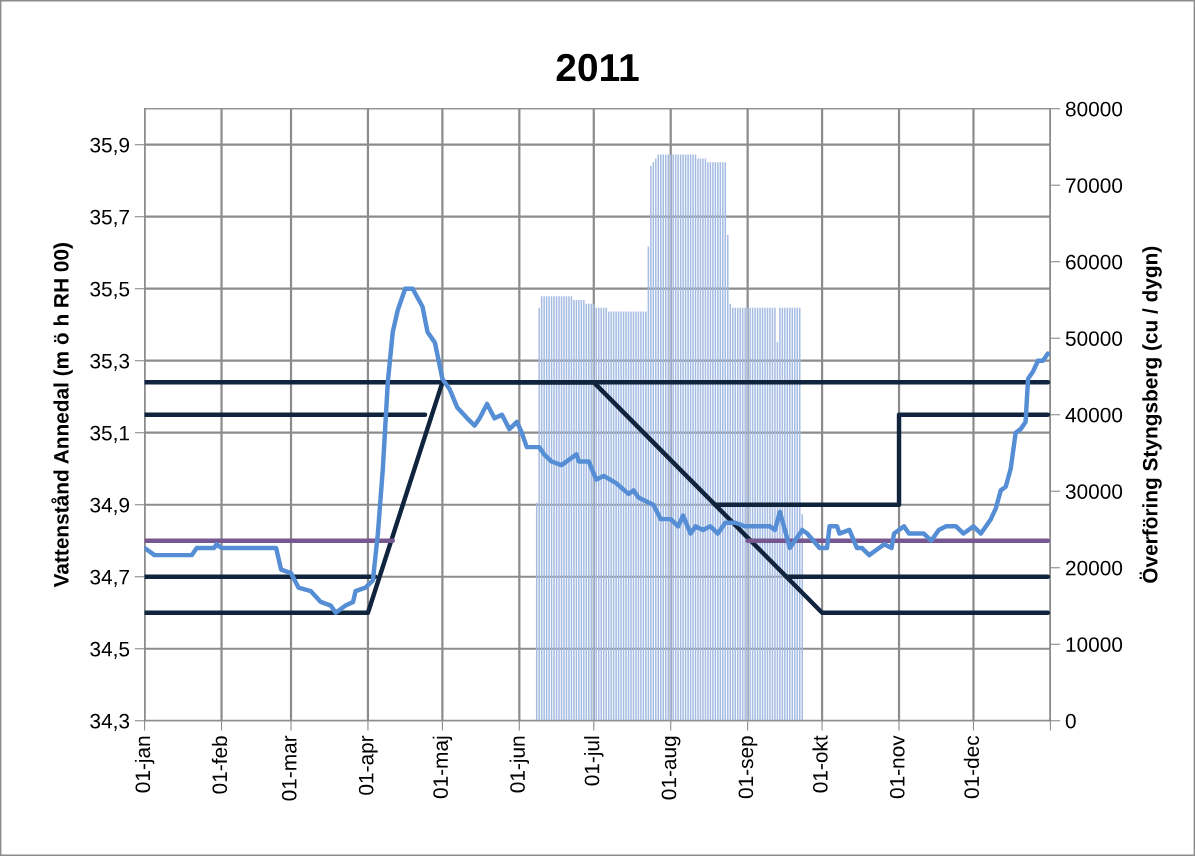 The height and width of the screenshot is (856, 1195). I want to click on x-tick-label: 01-aug, so click(671, 768).